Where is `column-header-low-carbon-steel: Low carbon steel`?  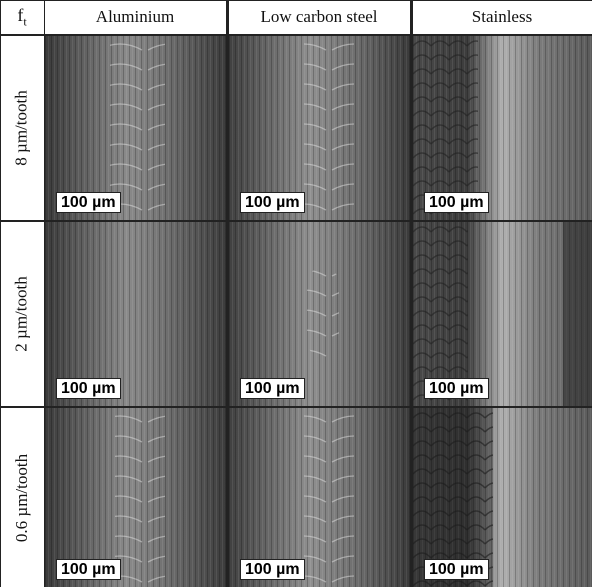
column-header-low-carbon-steel: Low carbon steel is located at coordinates (319, 16).